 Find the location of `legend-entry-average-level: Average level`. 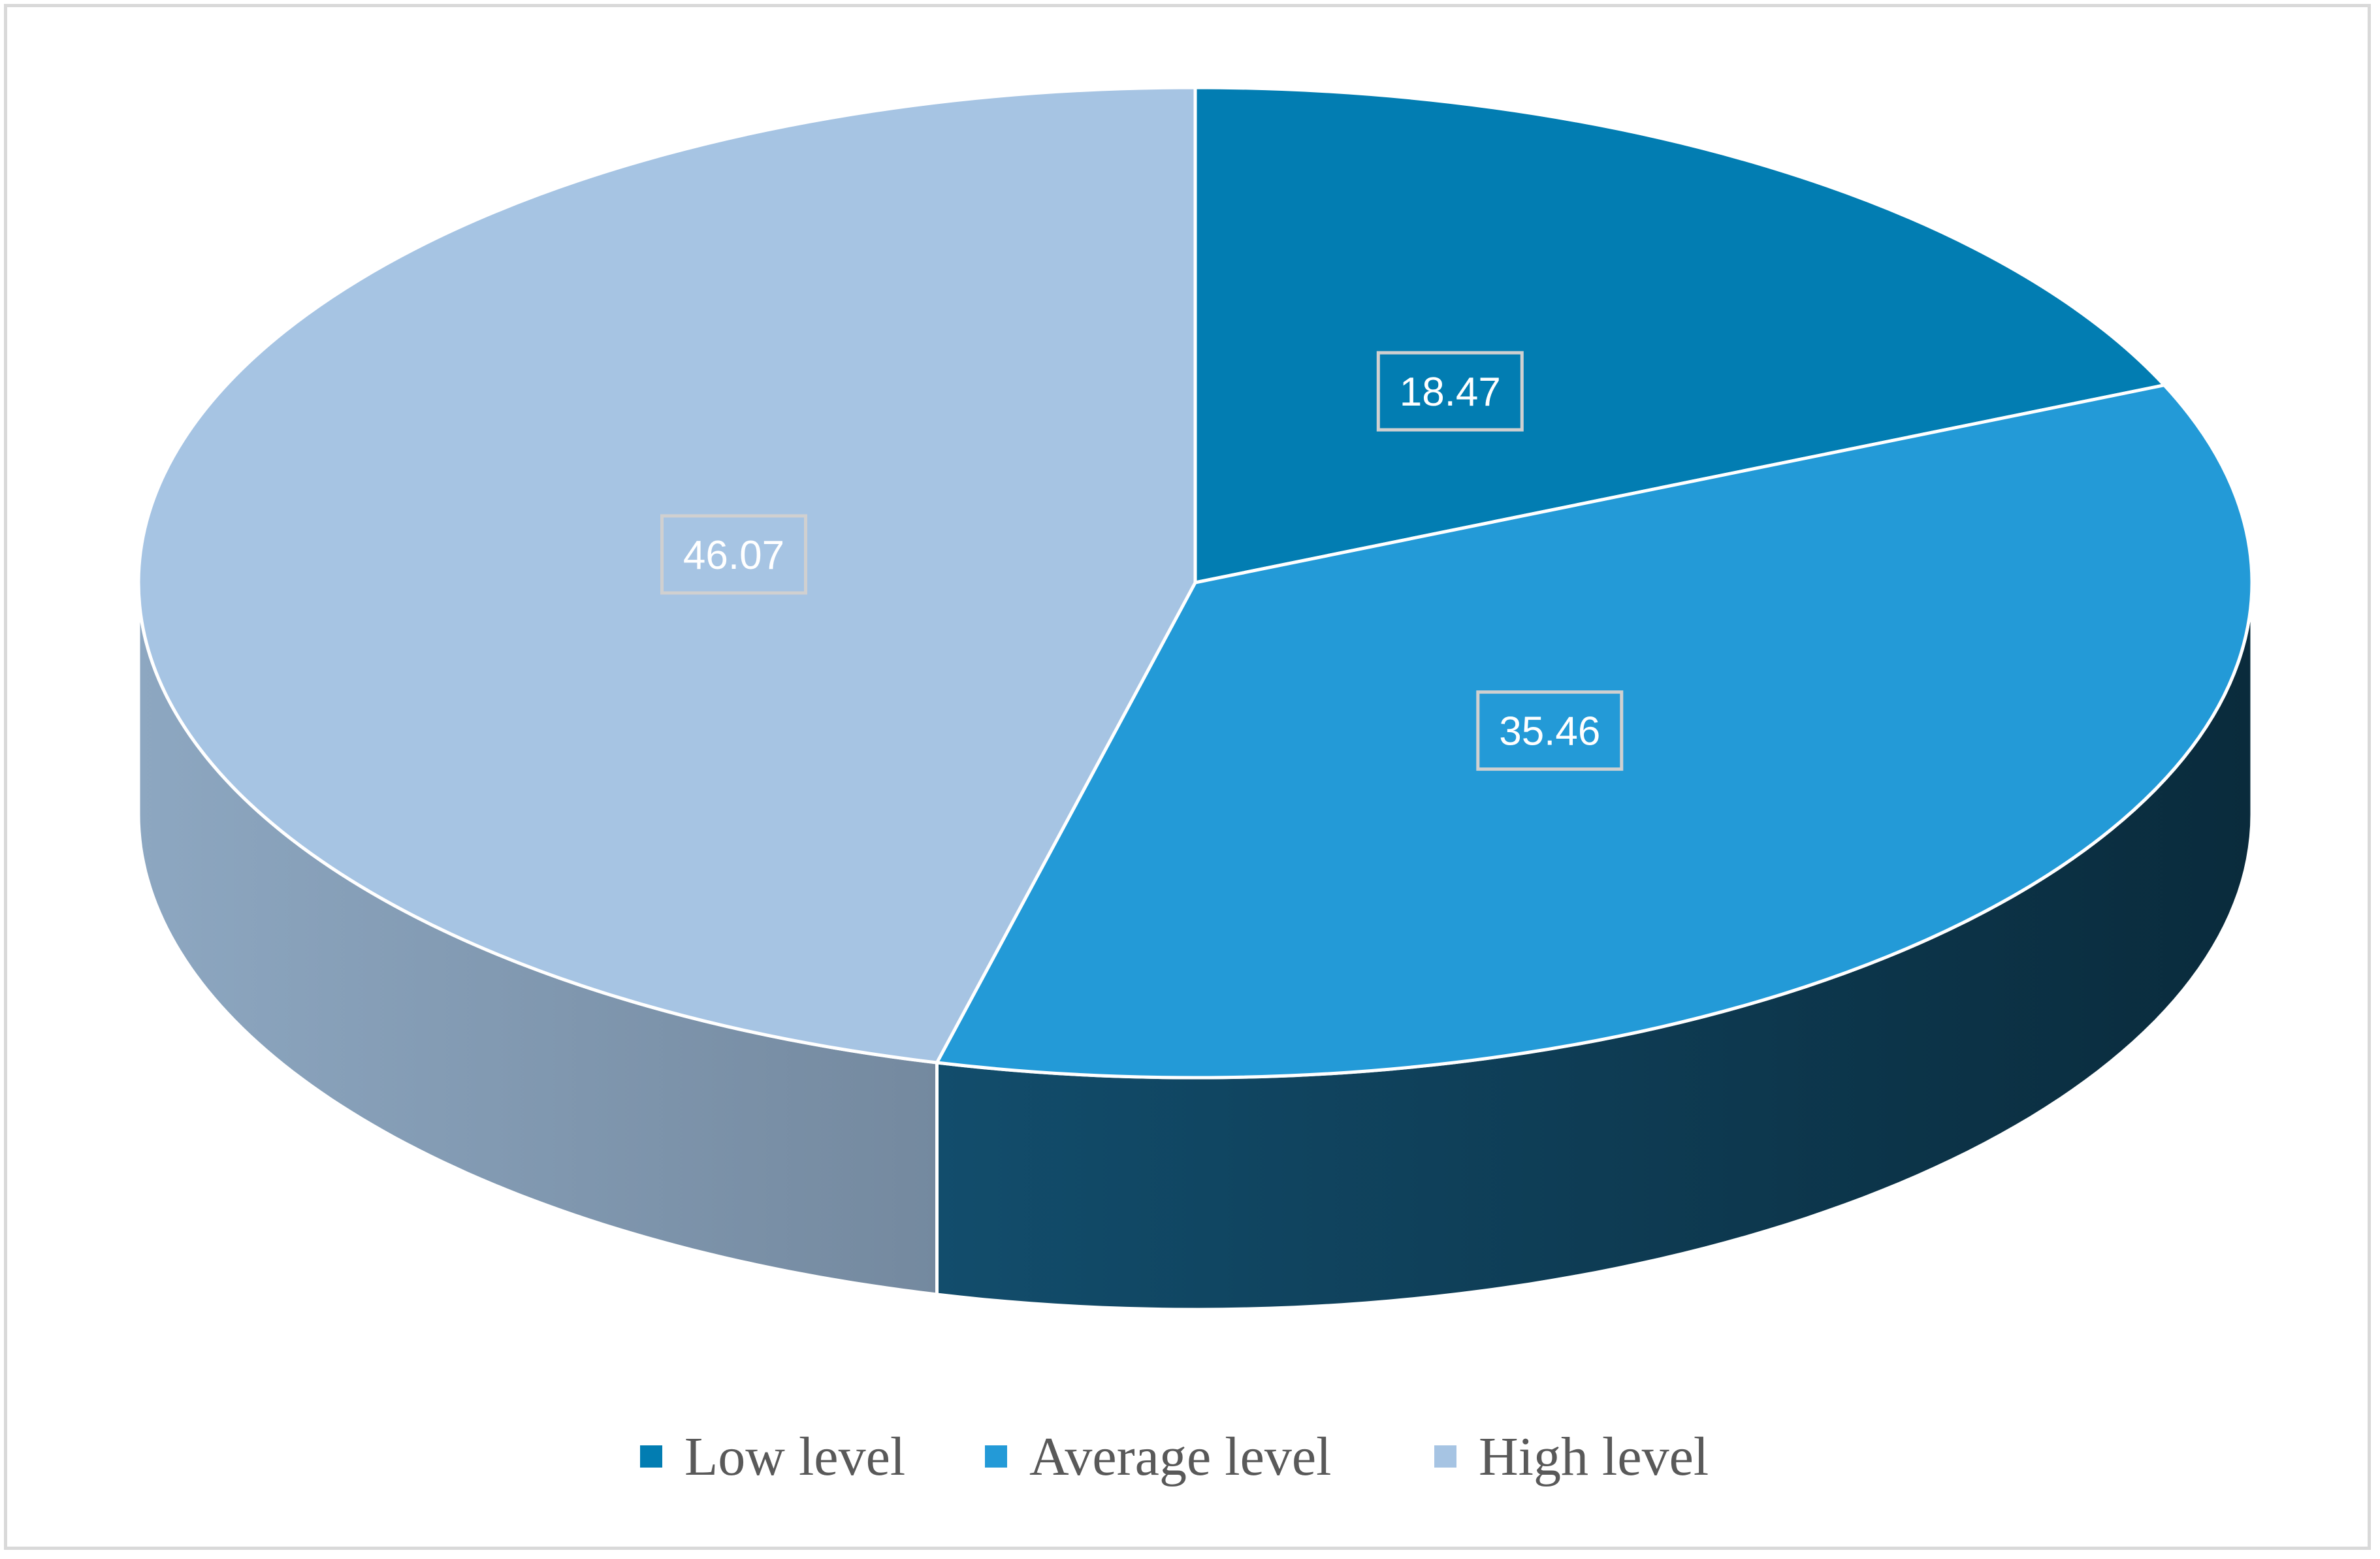

legend-entry-average-level: Average level is located at coordinates (1158, 1456).